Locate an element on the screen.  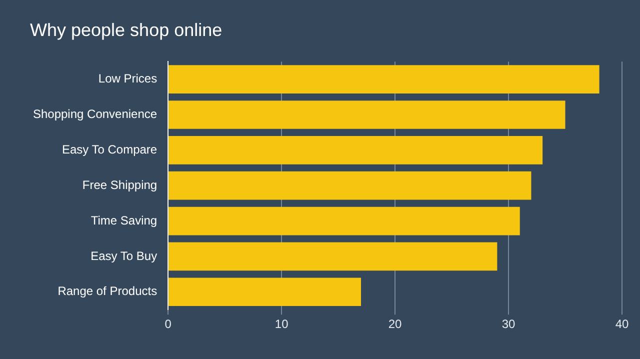
y-tick-label: Low Prices is located at coordinates (128, 79).